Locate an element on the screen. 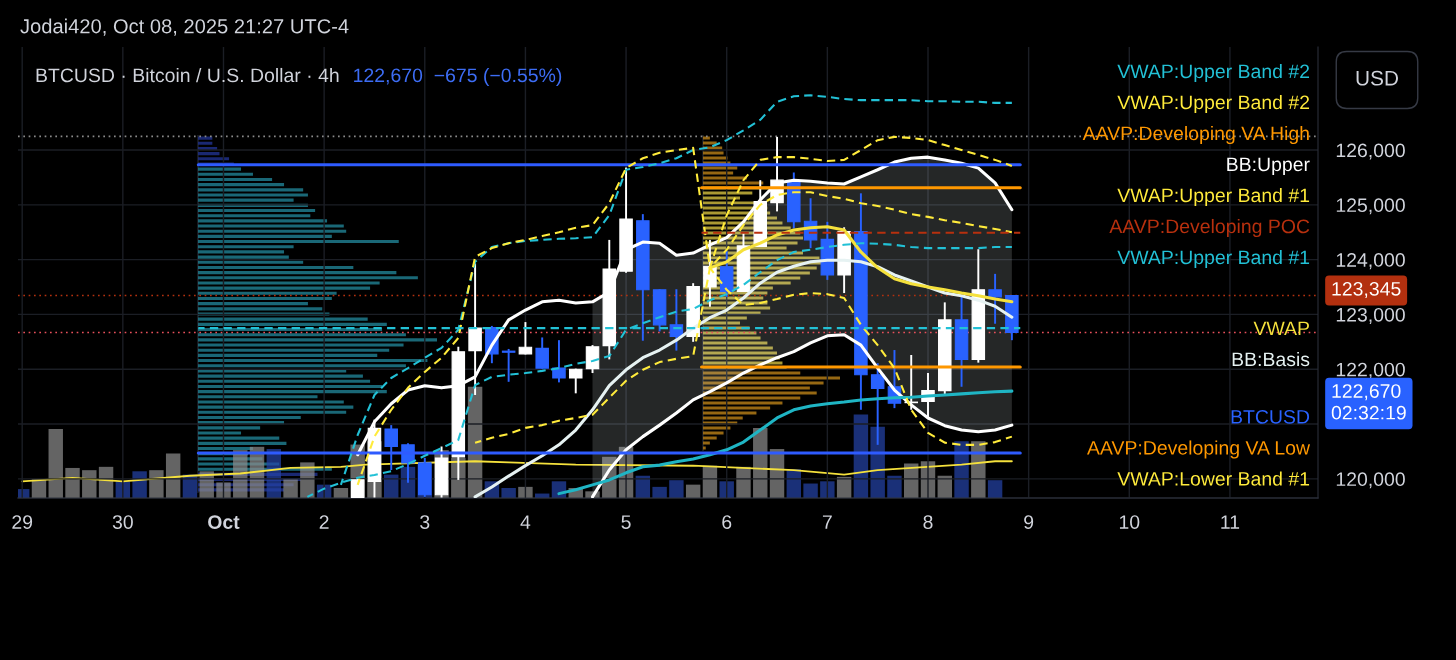  text: AAVP:Developing VA Low is located at coordinates (1199, 449).